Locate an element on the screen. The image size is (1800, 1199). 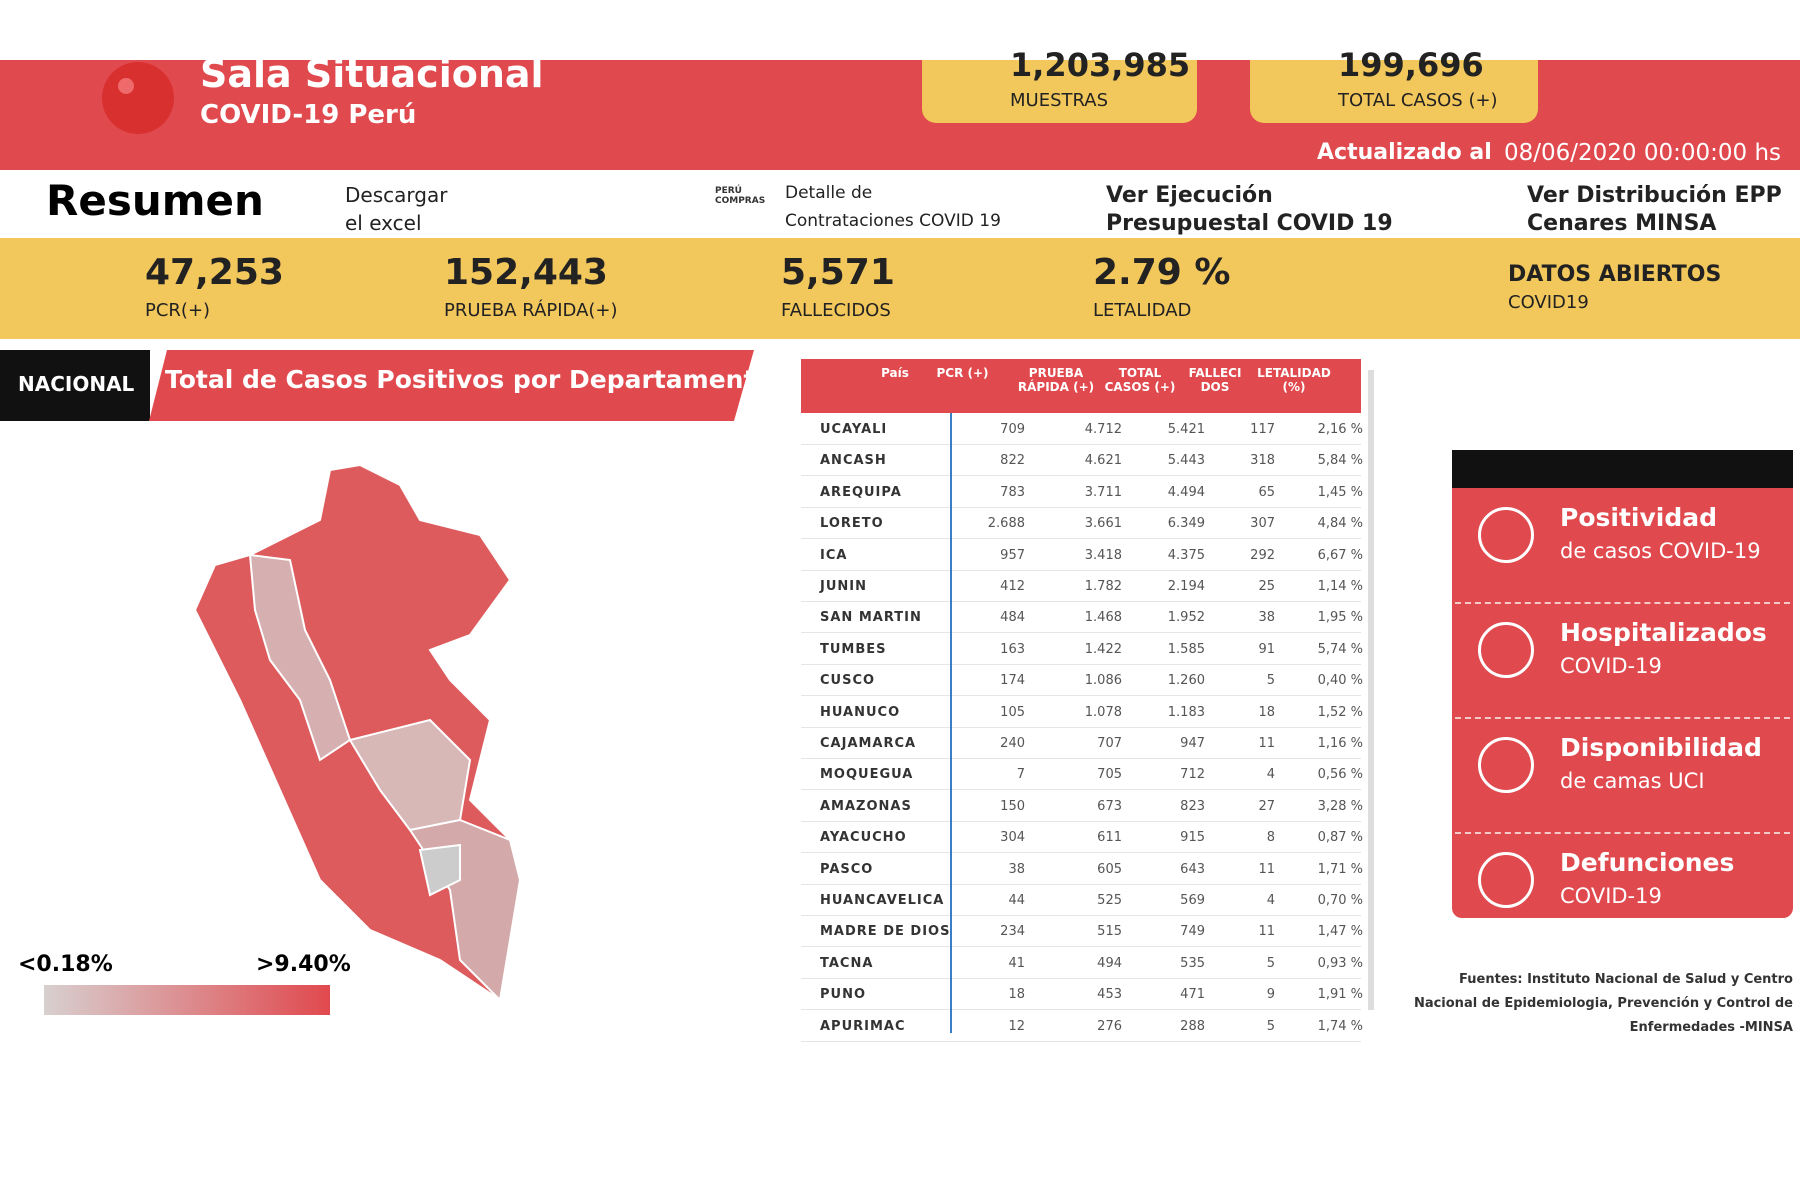
table-cell: 4 is located at coordinates (1270, 775).